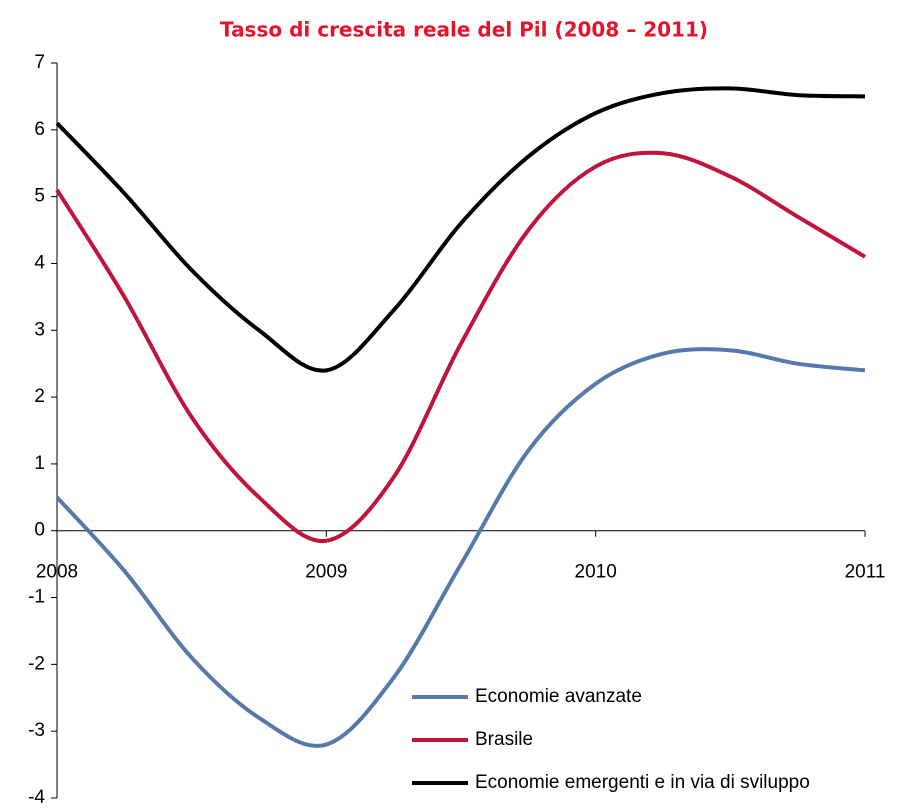 The height and width of the screenshot is (810, 920). Describe the element at coordinates (39, 262) in the screenshot. I see `y-tick-label: 4` at that location.